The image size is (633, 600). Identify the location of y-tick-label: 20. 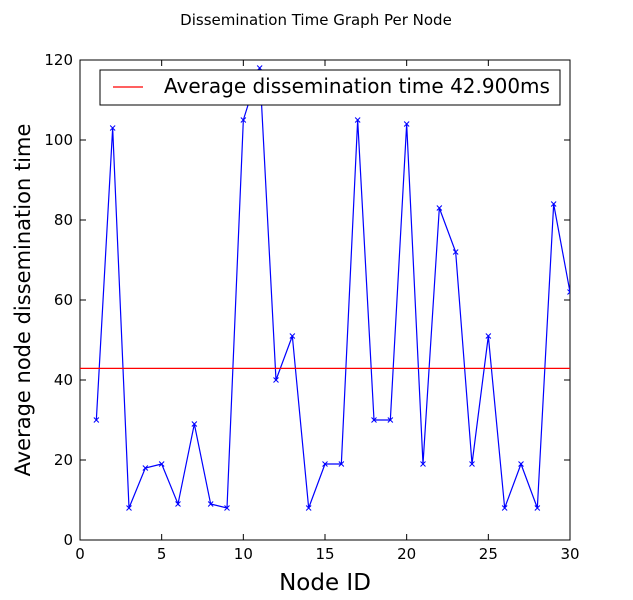
(63, 460).